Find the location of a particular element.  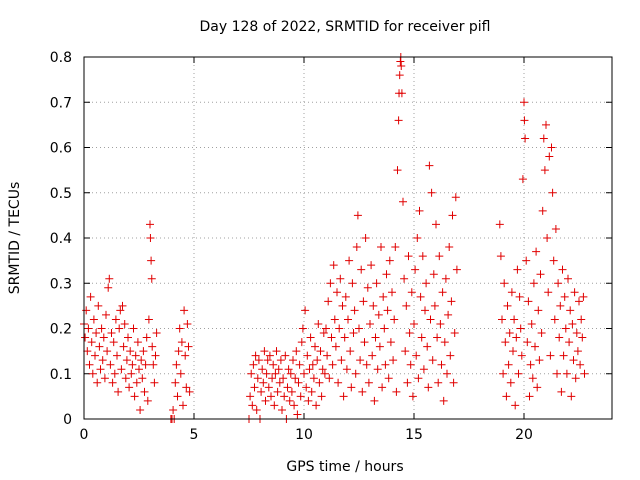

y-tick-label: 0 is located at coordinates (67, 420).